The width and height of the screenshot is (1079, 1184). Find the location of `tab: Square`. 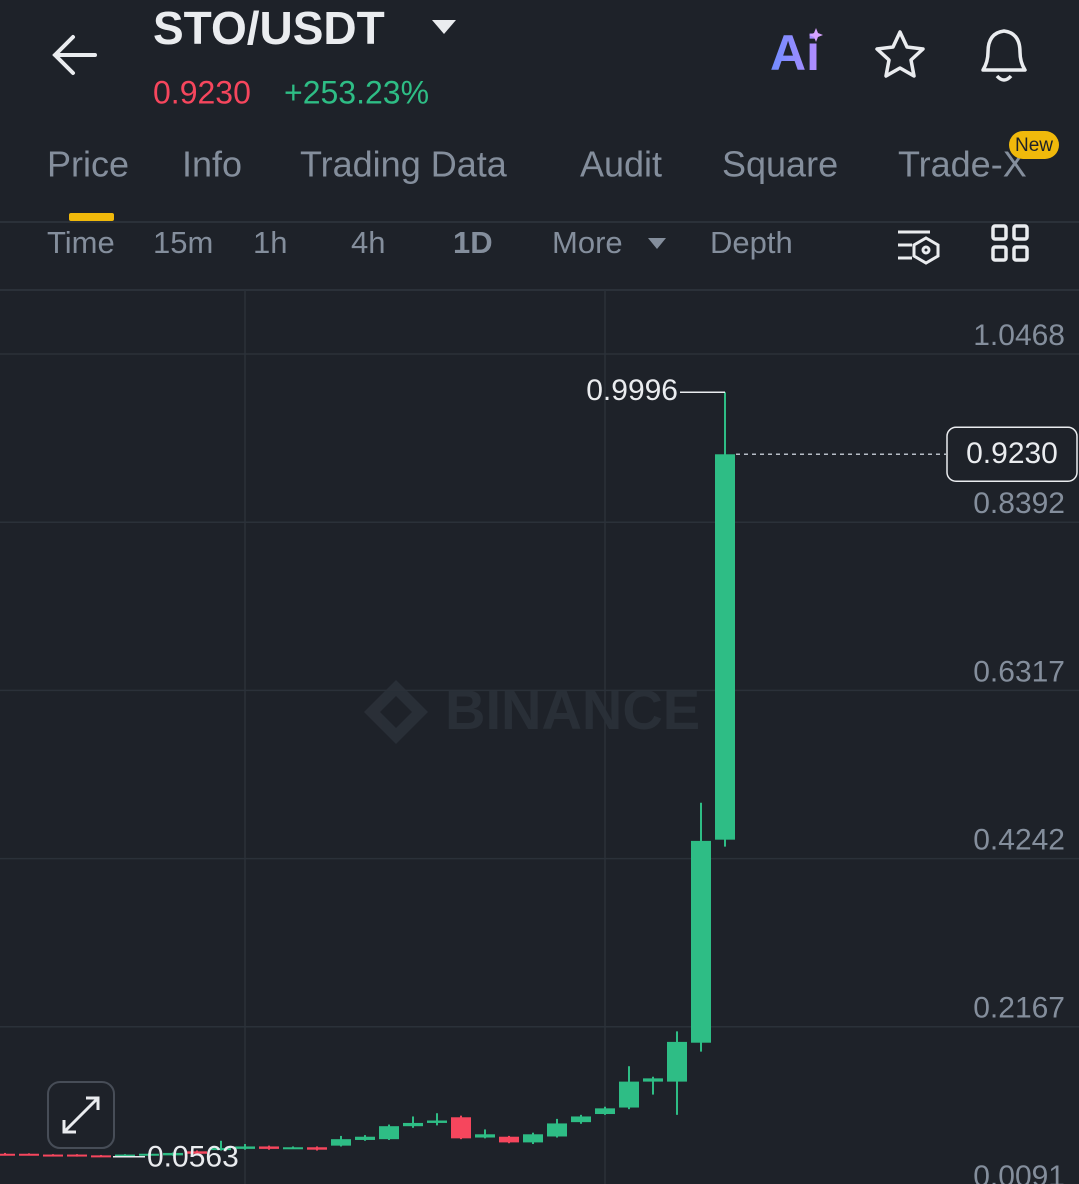

tab: Square is located at coordinates (780, 164).